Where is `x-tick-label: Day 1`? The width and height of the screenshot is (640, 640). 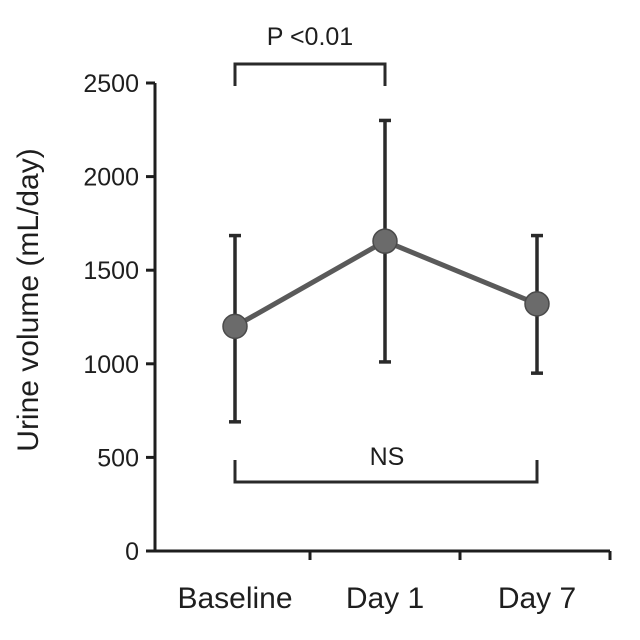
x-tick-label: Day 1 is located at coordinates (385, 598).